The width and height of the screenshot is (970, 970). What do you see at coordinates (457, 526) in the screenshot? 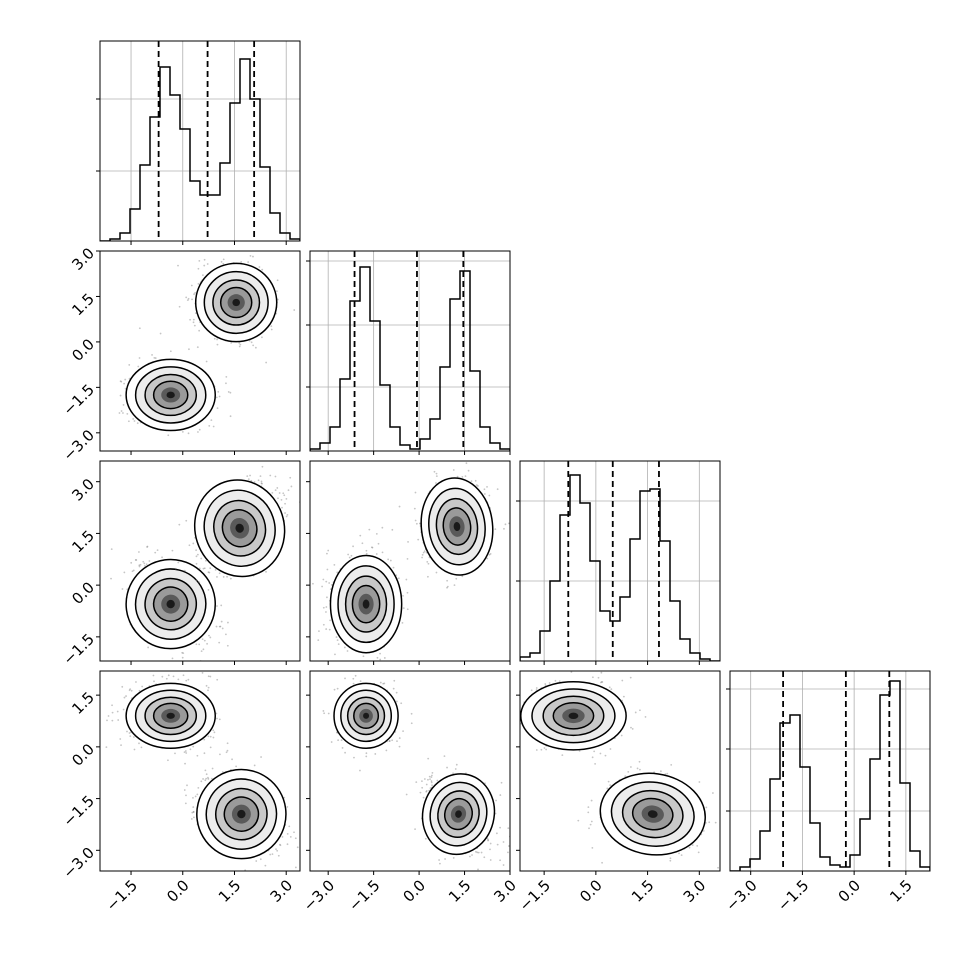
I see `density-fill` at bounding box center [457, 526].